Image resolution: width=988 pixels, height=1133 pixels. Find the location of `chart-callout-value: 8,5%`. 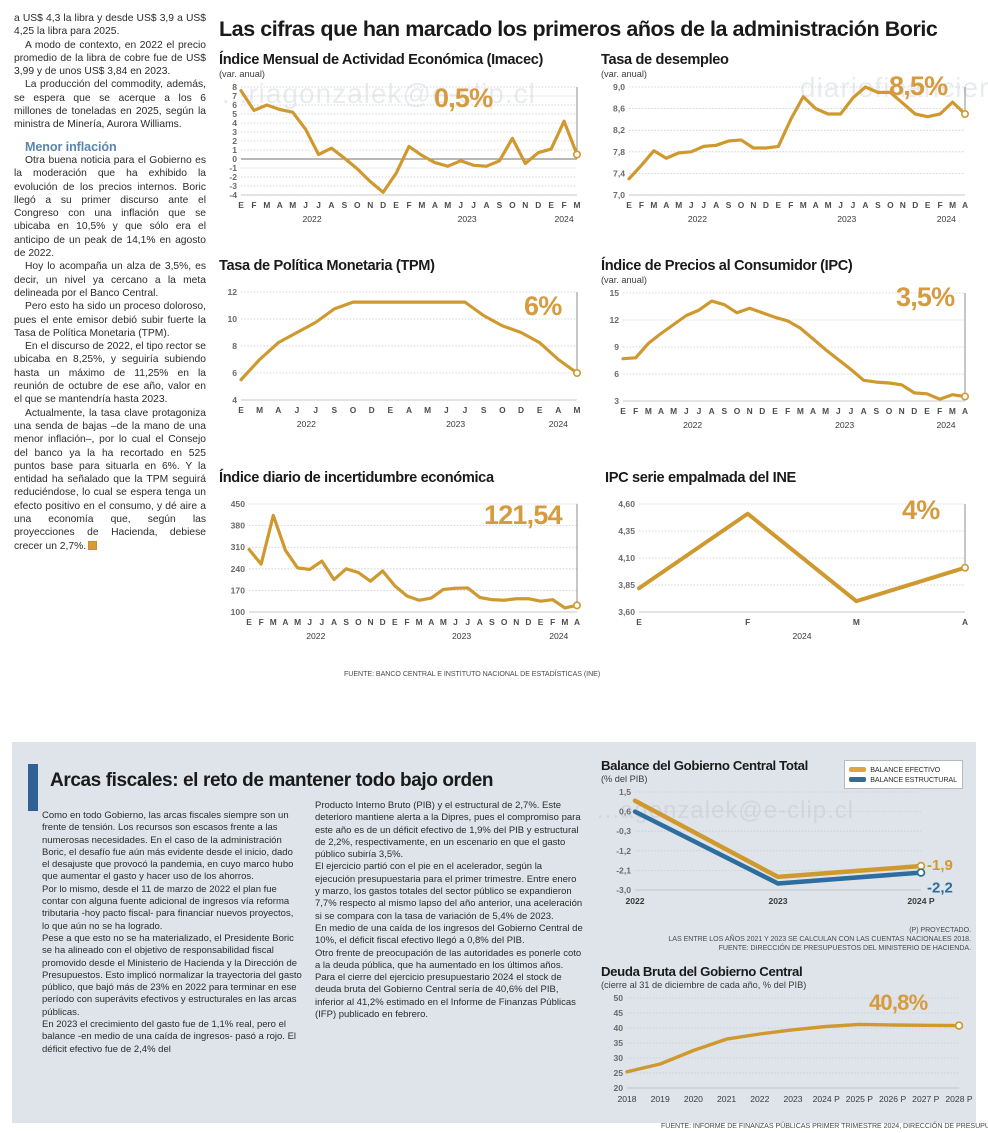

chart-callout-value: 8,5% is located at coordinates (918, 86).